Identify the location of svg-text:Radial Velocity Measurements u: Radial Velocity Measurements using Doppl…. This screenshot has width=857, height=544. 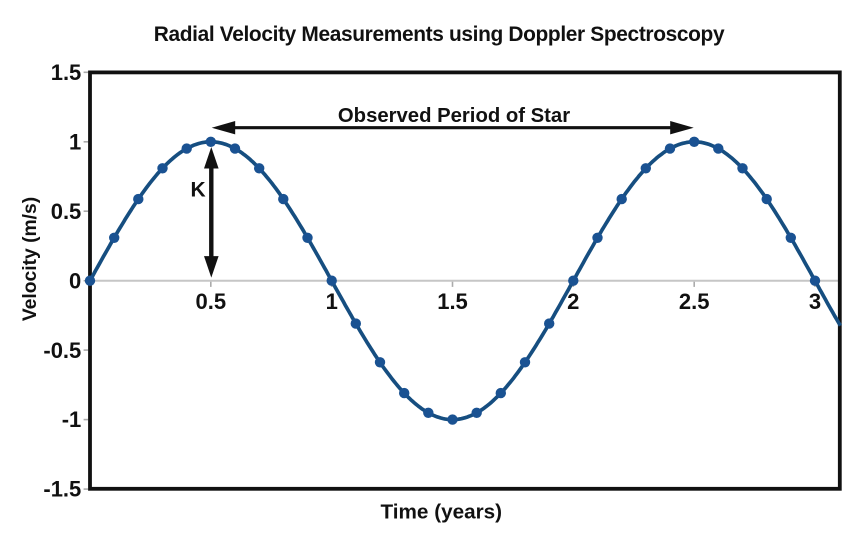
(439, 34).